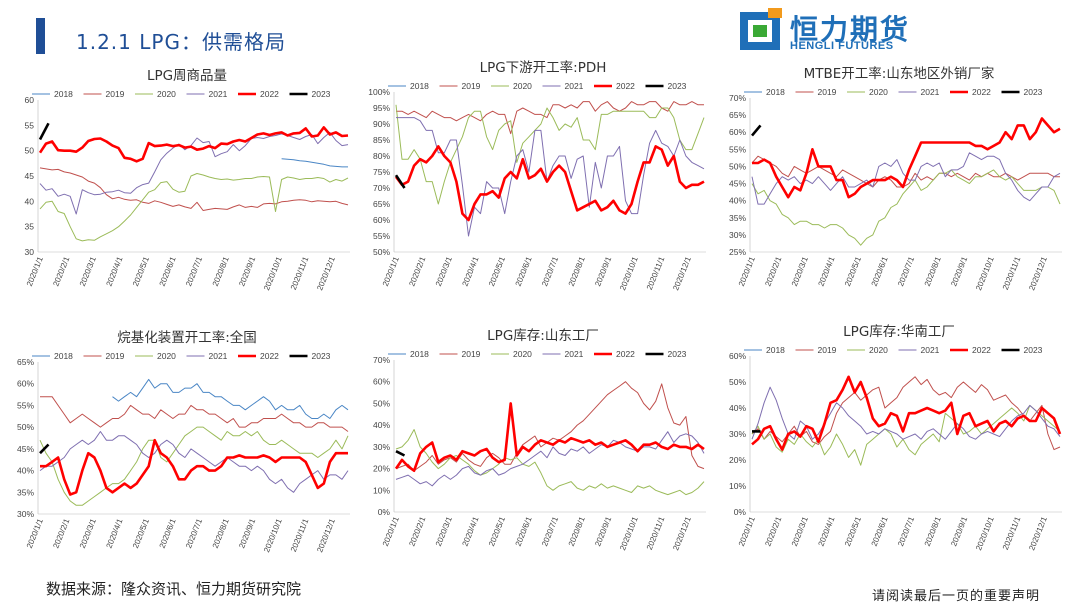  Describe the element at coordinates (174, 589) in the screenshot. I see `data-source-note: 数据来源：隆众资讯、恒力期货研究院` at that location.